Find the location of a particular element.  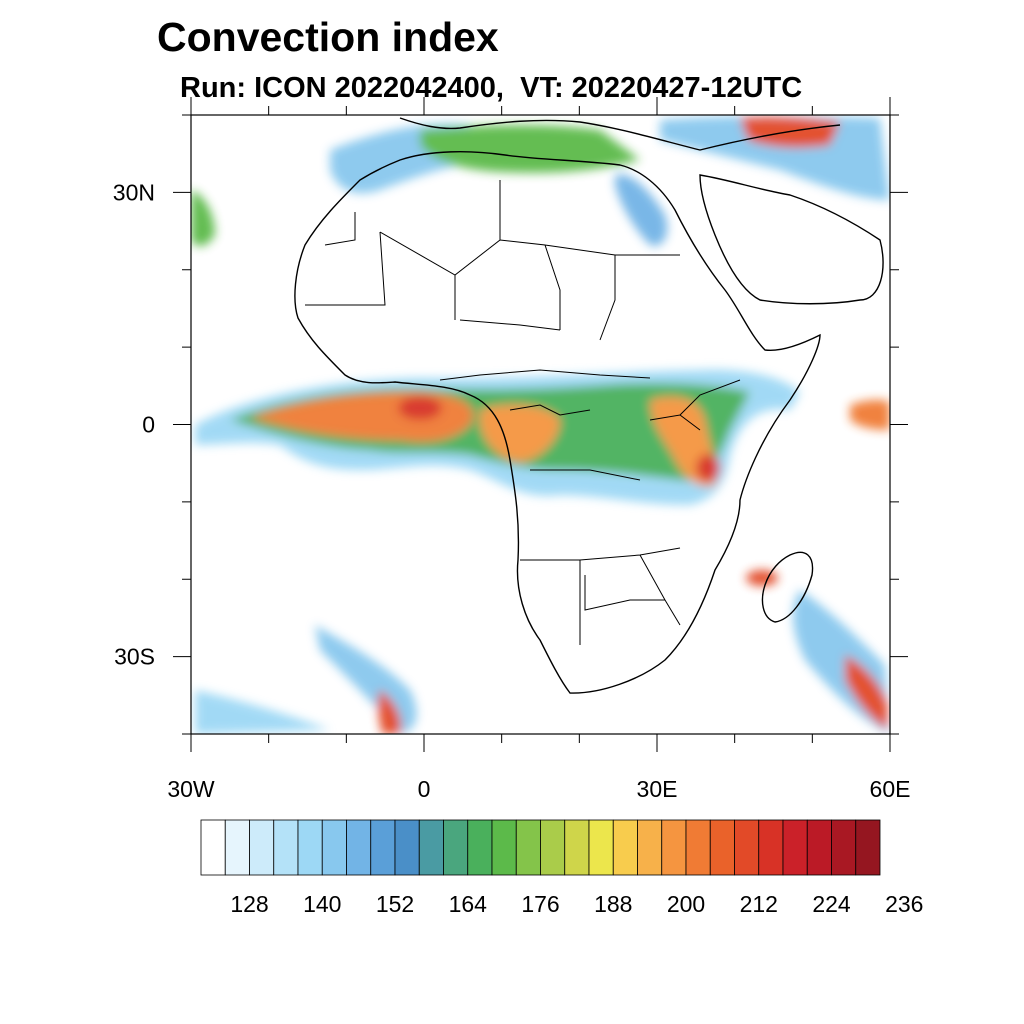

convection-med-band is located at coordinates (530, 149).